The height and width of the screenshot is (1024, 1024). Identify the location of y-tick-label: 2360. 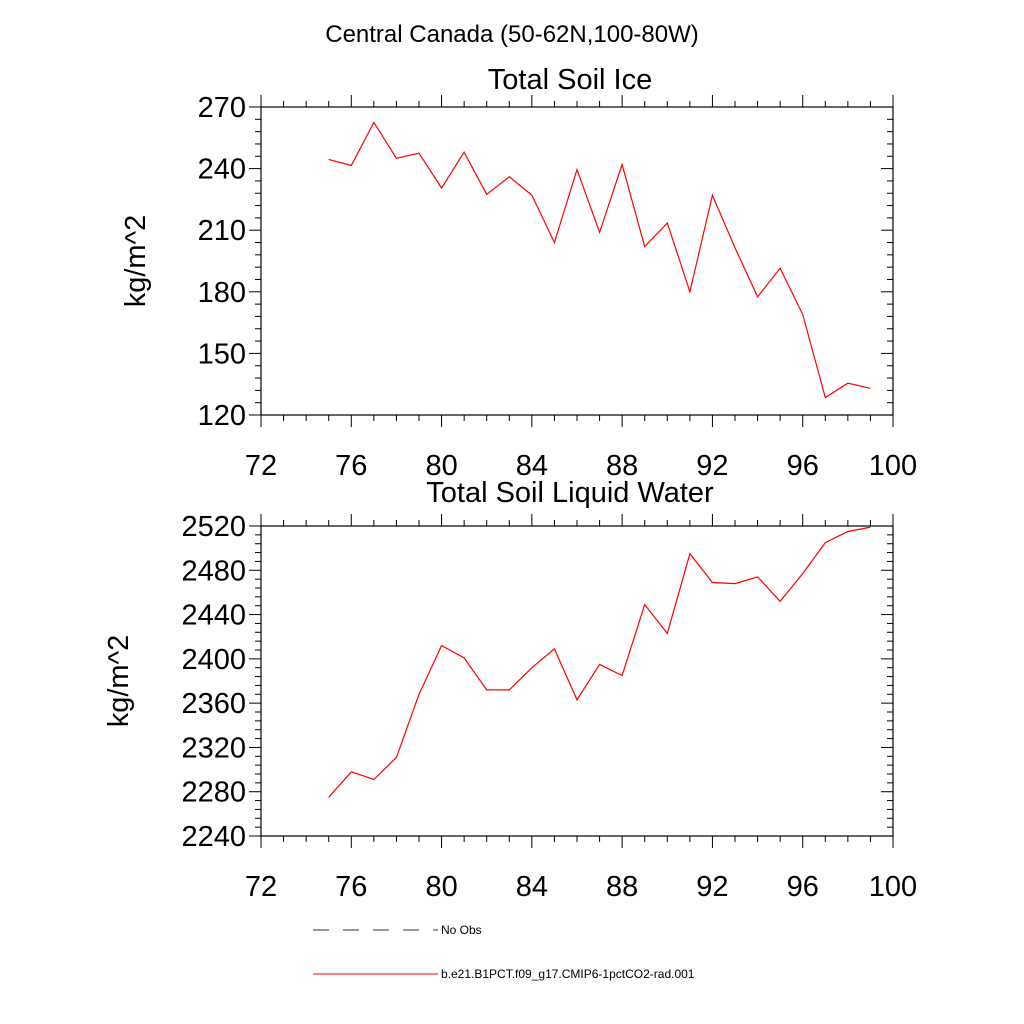
(213, 704).